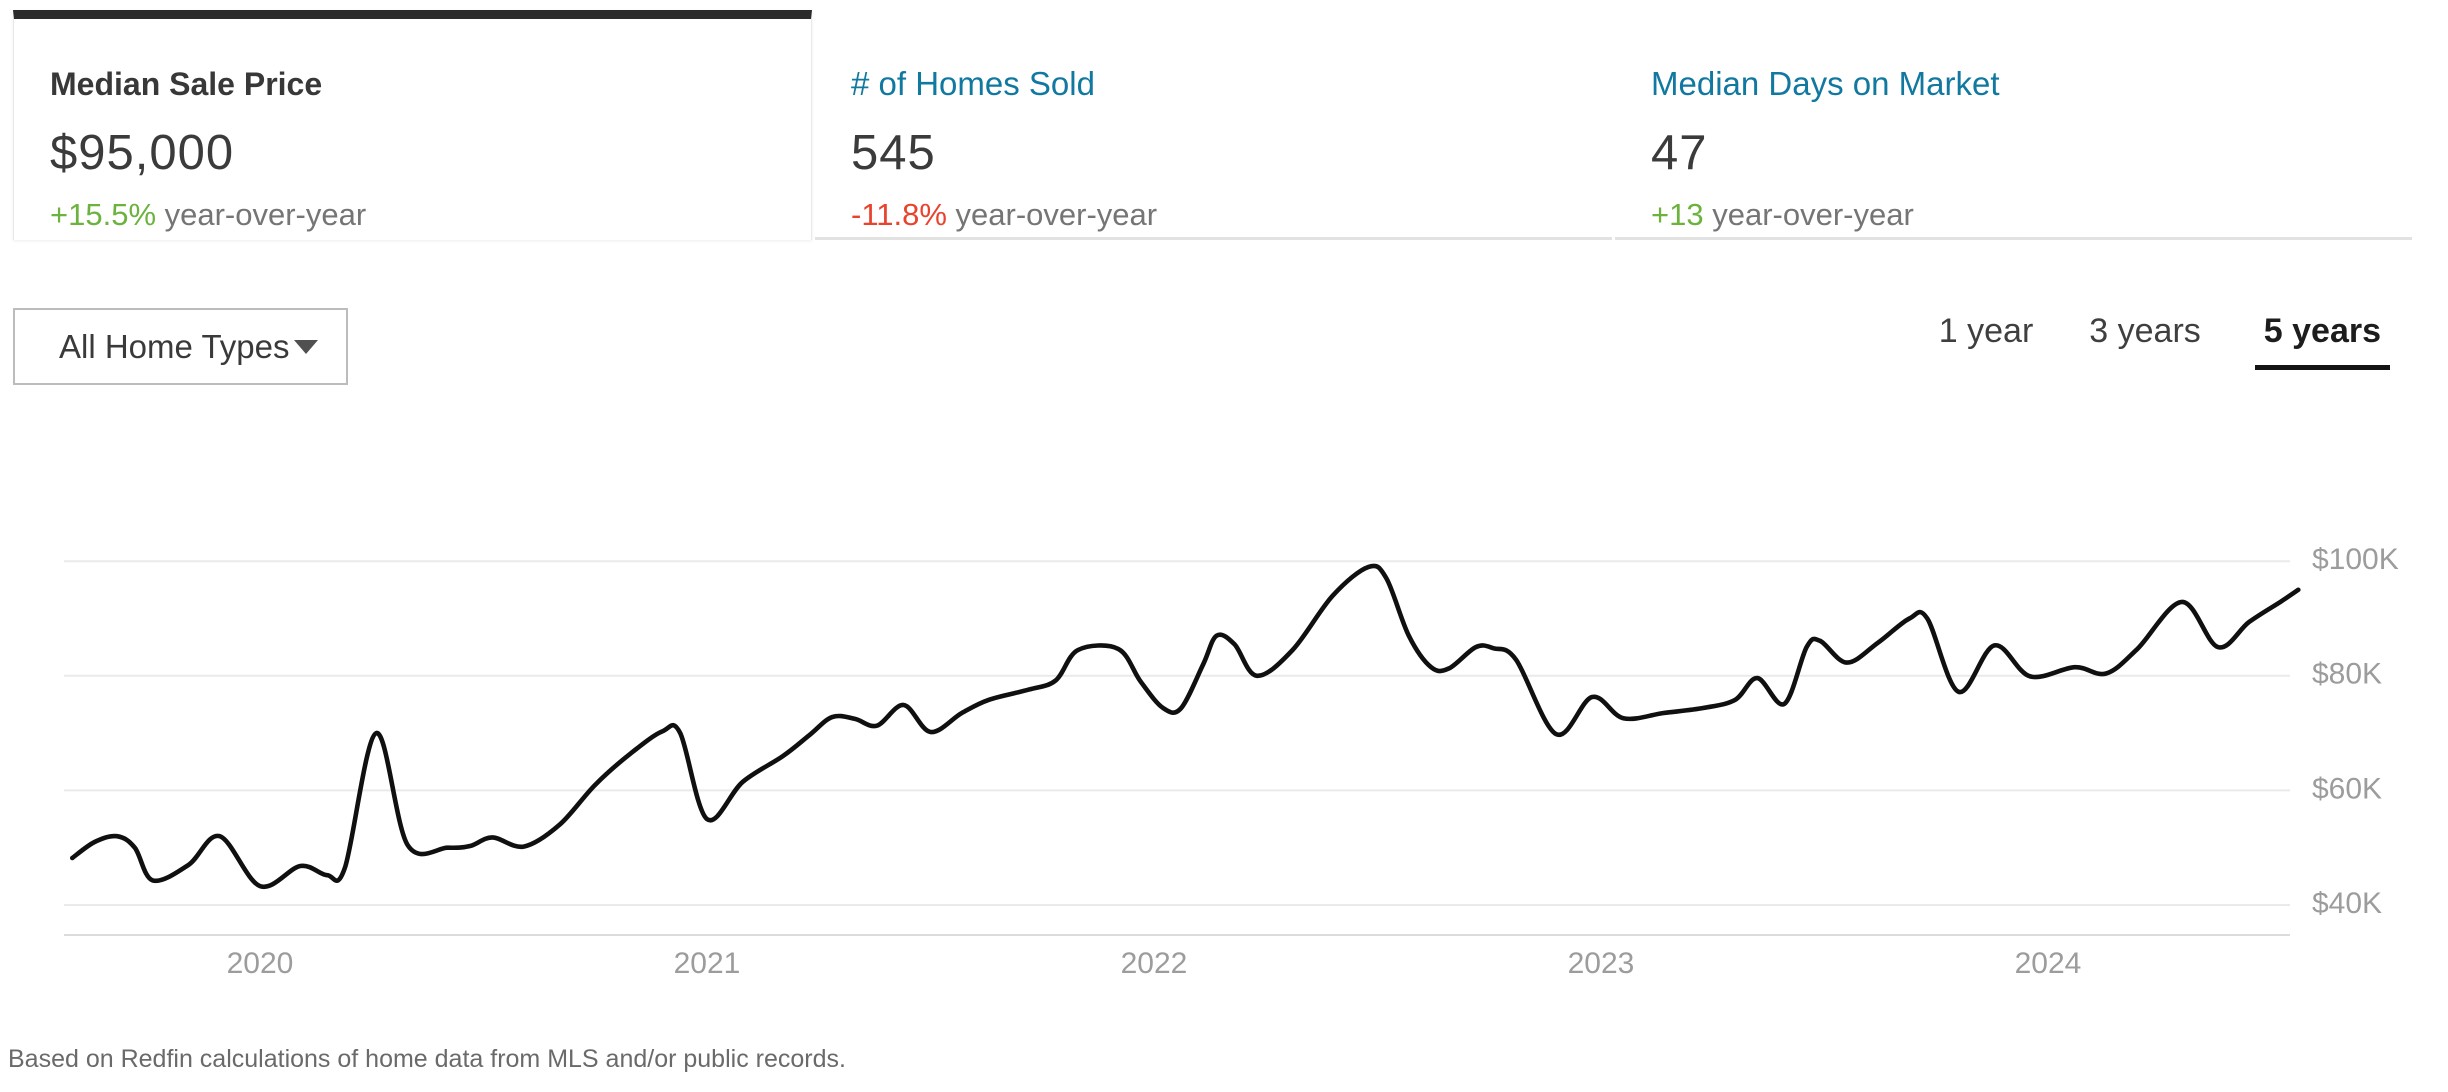 The width and height of the screenshot is (2448, 1092). What do you see at coordinates (2355, 559) in the screenshot?
I see `y-axis-label: $100K` at bounding box center [2355, 559].